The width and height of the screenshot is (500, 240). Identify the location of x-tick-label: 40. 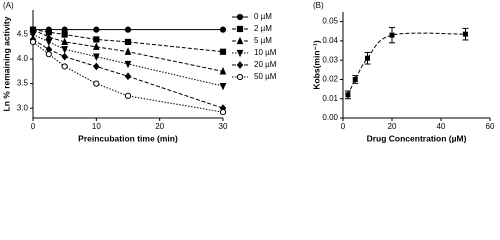
(441, 126).